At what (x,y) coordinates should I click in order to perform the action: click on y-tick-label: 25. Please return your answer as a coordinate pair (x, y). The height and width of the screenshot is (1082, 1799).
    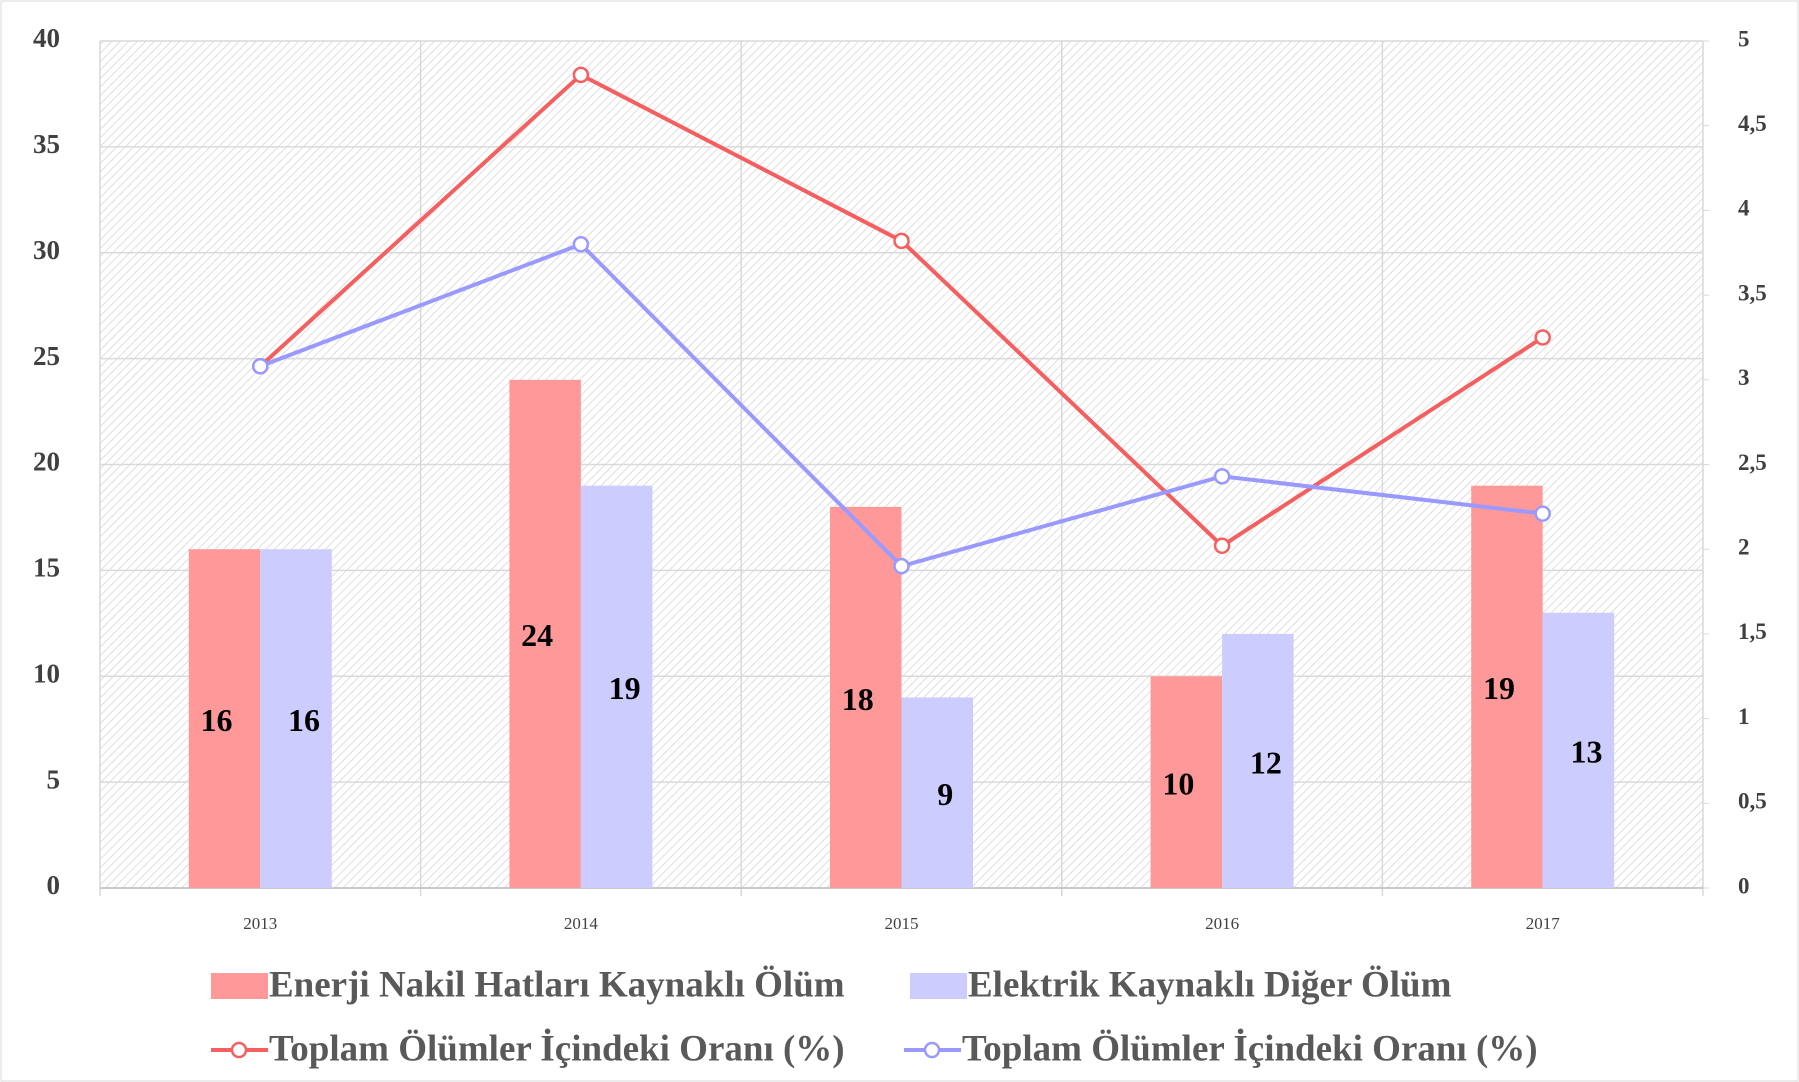
    Looking at the image, I should click on (46, 356).